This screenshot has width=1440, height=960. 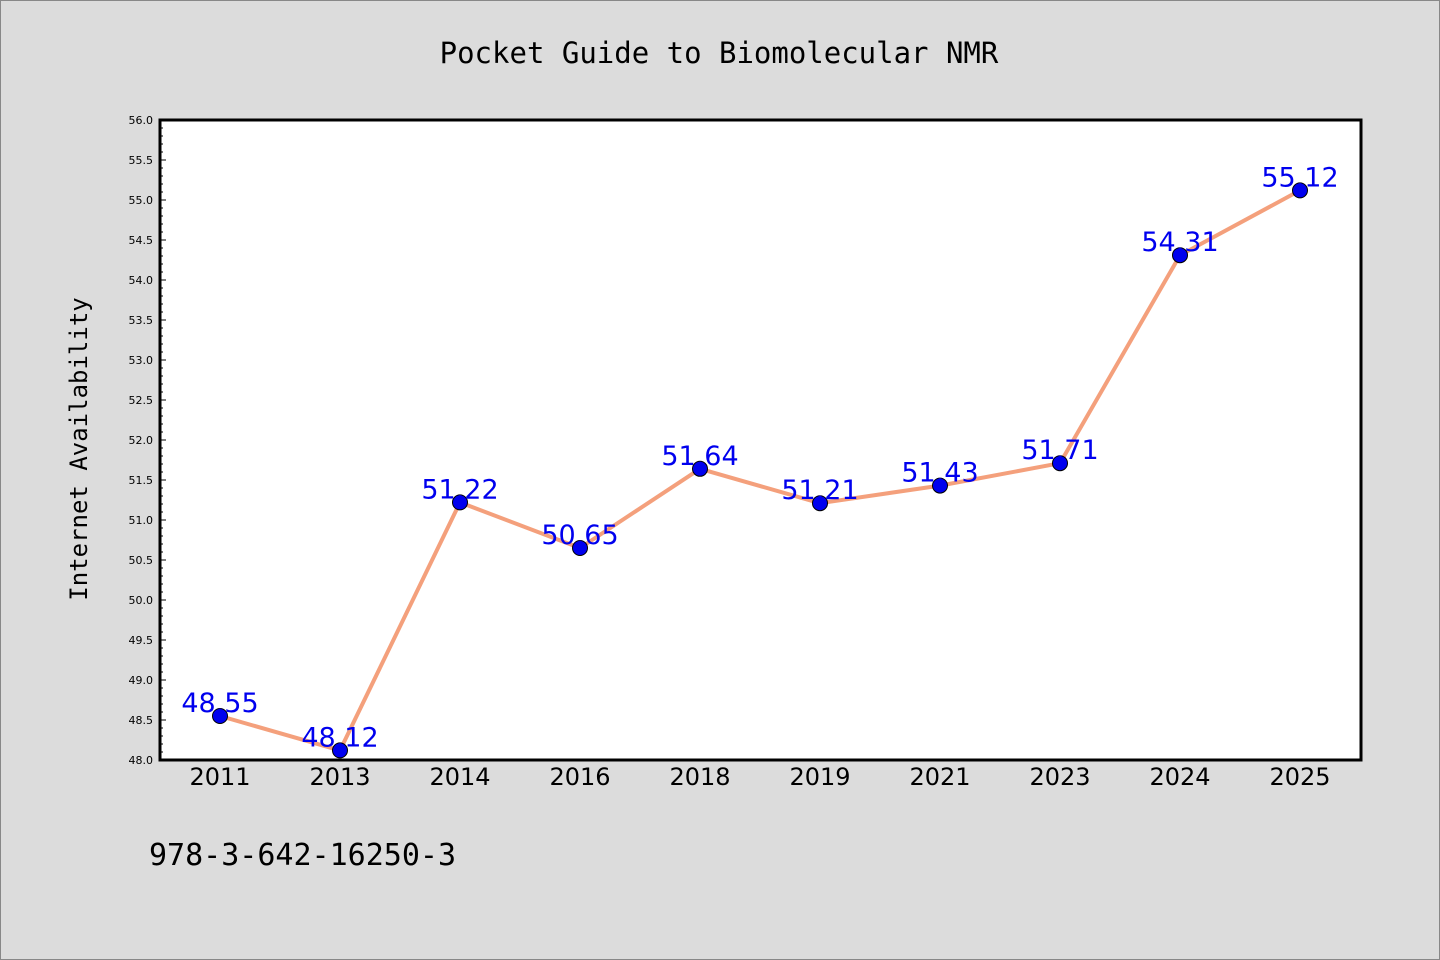 I want to click on y-tick-label: 54.5, so click(x=141, y=240).